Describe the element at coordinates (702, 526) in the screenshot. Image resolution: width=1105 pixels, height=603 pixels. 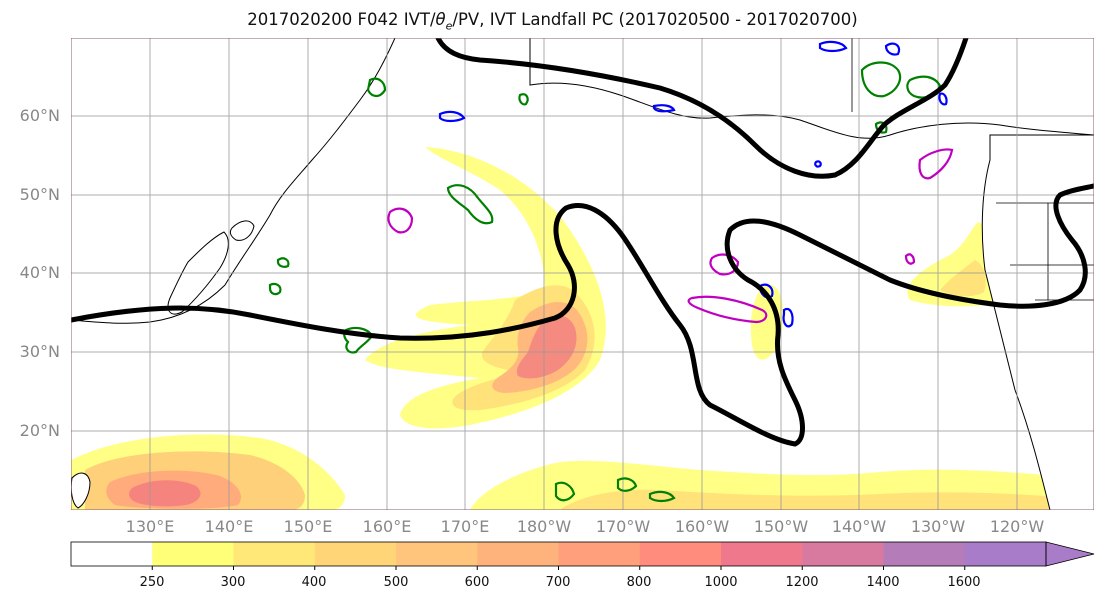
I see `lon-label-160w: 160°W` at that location.